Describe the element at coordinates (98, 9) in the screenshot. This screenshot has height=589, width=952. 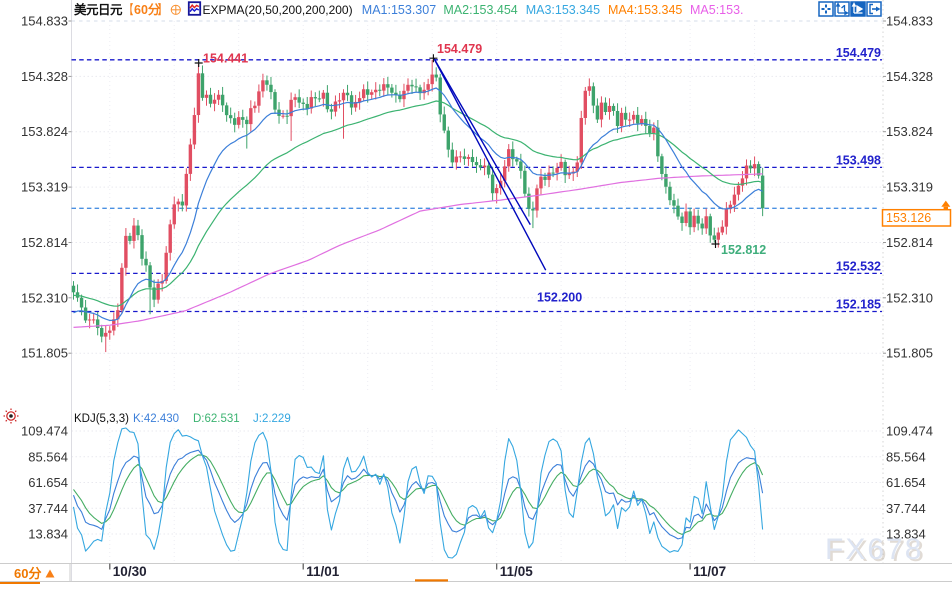
I see `svg-text: 美元日元` at that location.